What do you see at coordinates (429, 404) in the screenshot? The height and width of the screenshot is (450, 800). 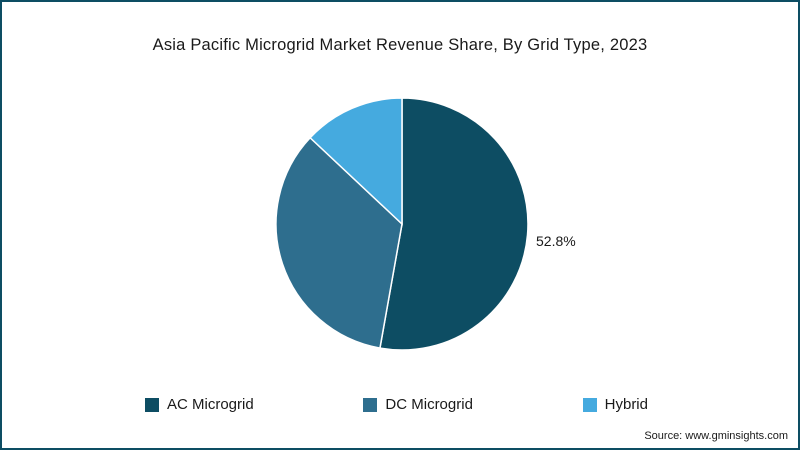 I see `legend-label-dc-microgrid: DC Microgrid` at bounding box center [429, 404].